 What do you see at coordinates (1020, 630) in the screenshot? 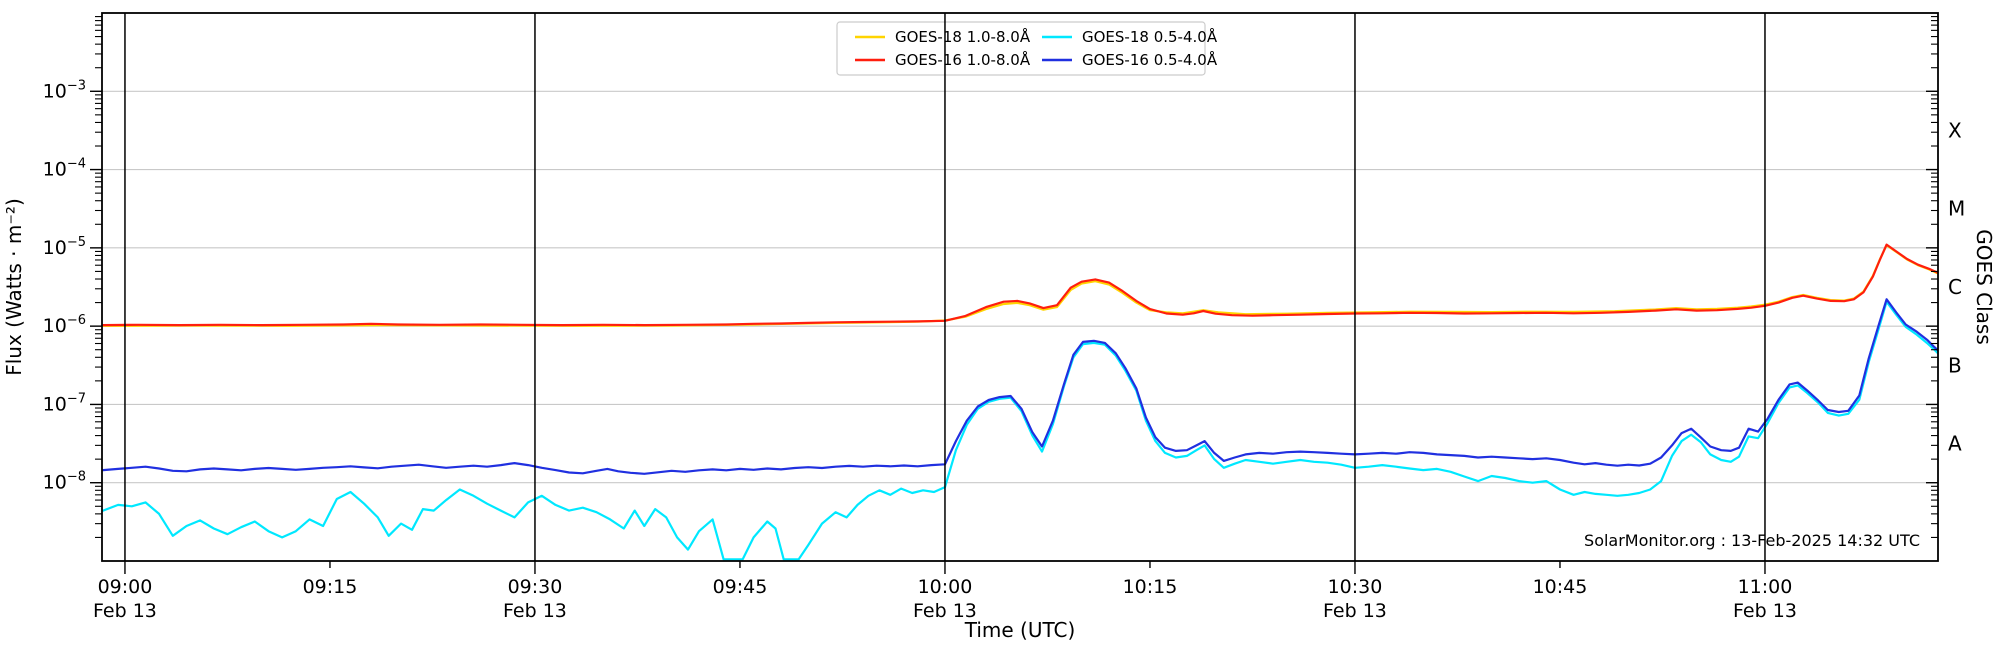
I see `x-axis-label: Time (UTC)` at bounding box center [1020, 630].